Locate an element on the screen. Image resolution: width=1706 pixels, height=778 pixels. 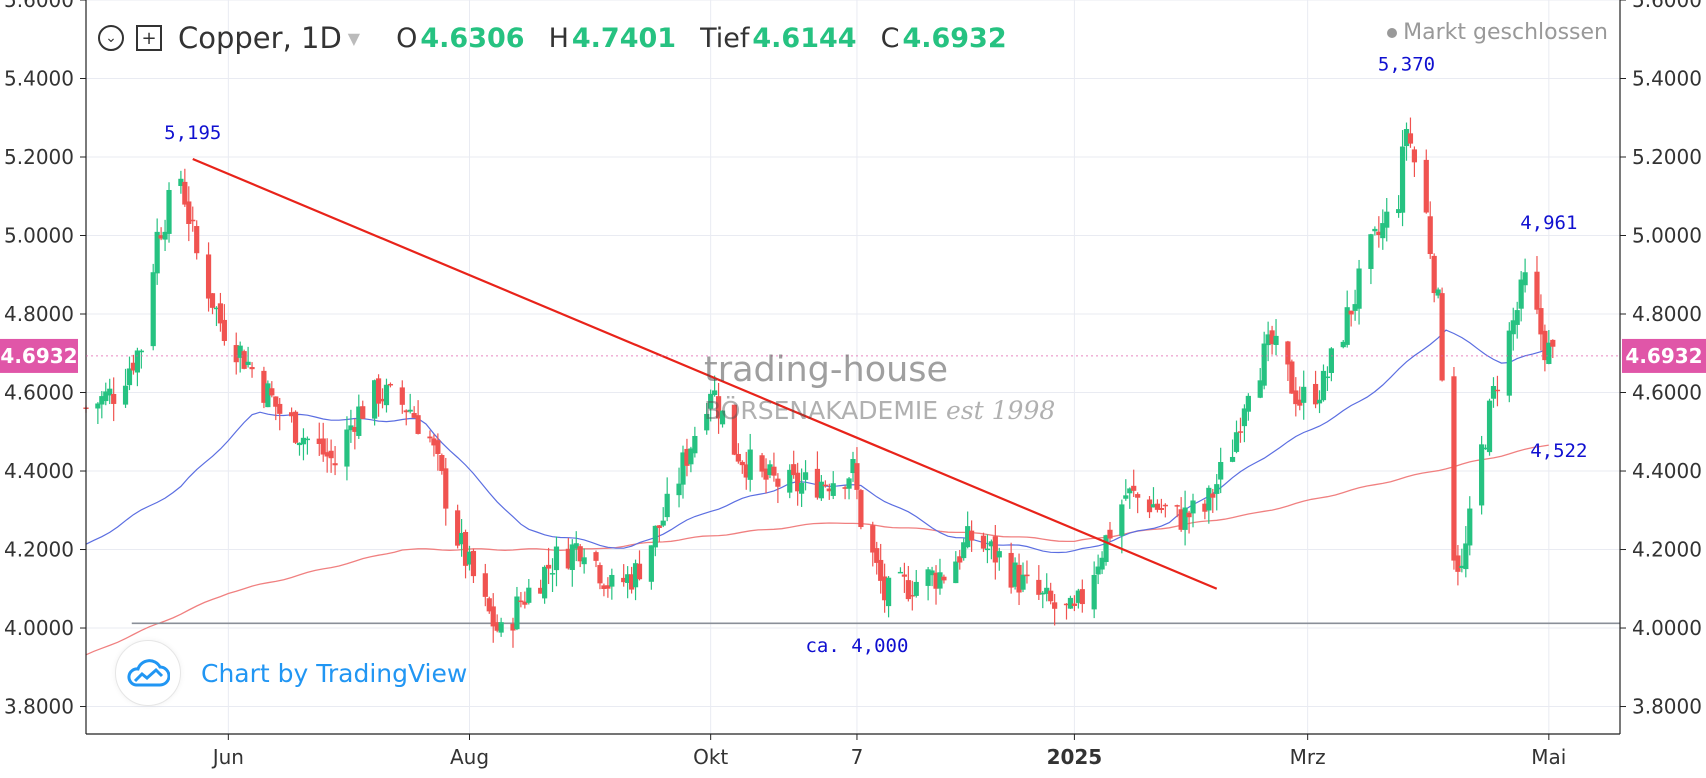
y-tick-label-left: 4.4000 is located at coordinates (39, 471).